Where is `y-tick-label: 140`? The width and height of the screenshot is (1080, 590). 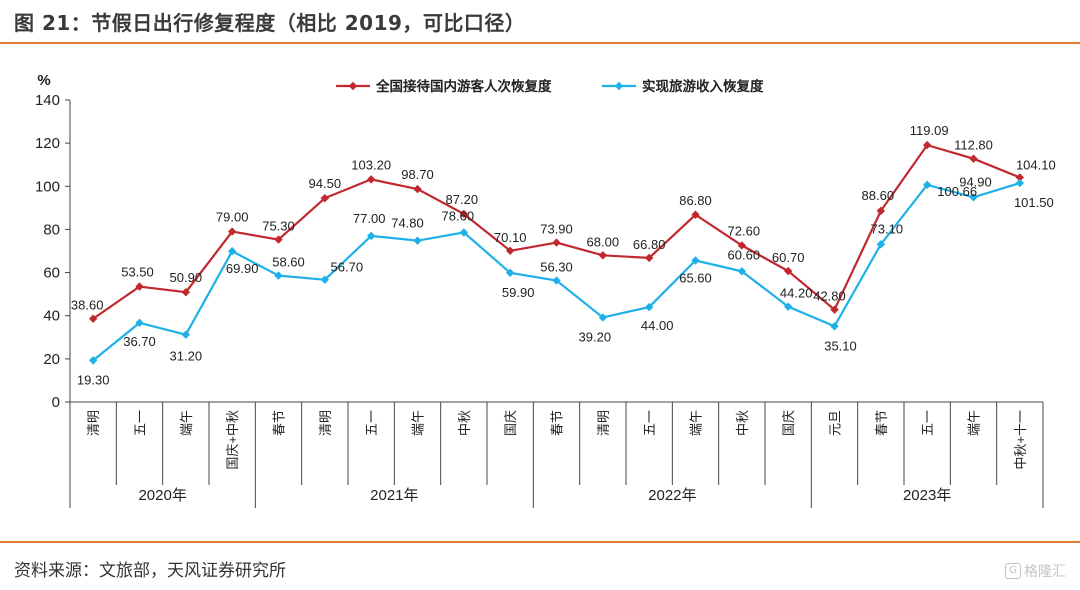 y-tick-label: 140 is located at coordinates (47, 100).